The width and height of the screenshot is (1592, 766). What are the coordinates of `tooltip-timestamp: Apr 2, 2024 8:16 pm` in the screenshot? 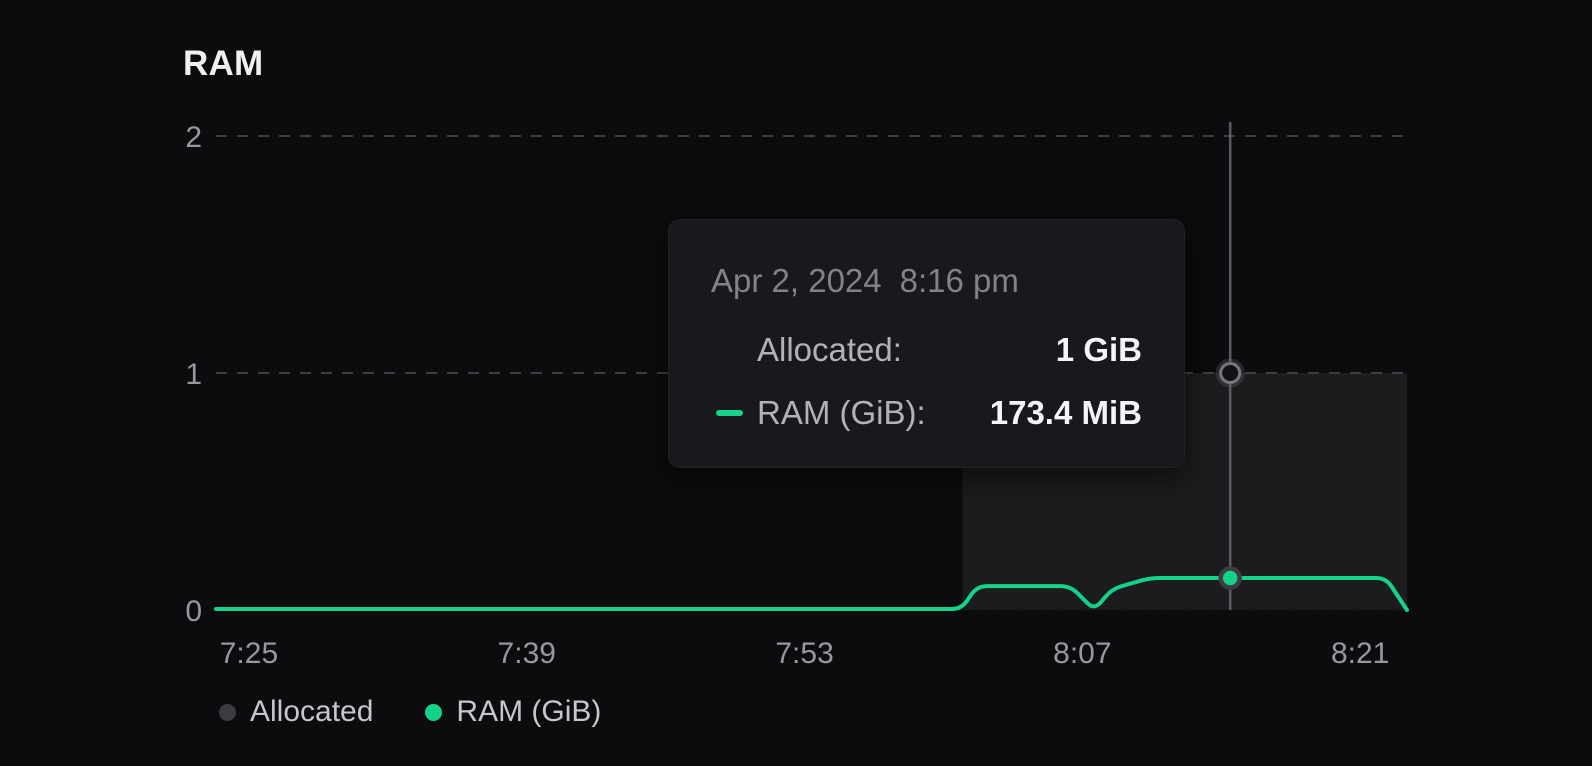 It's located at (865, 281).